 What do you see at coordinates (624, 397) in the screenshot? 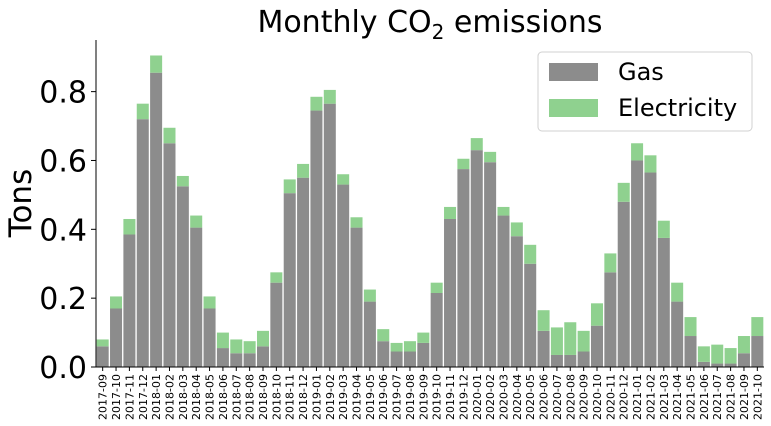
I see `x-tick-label: 2020-12` at bounding box center [624, 397].